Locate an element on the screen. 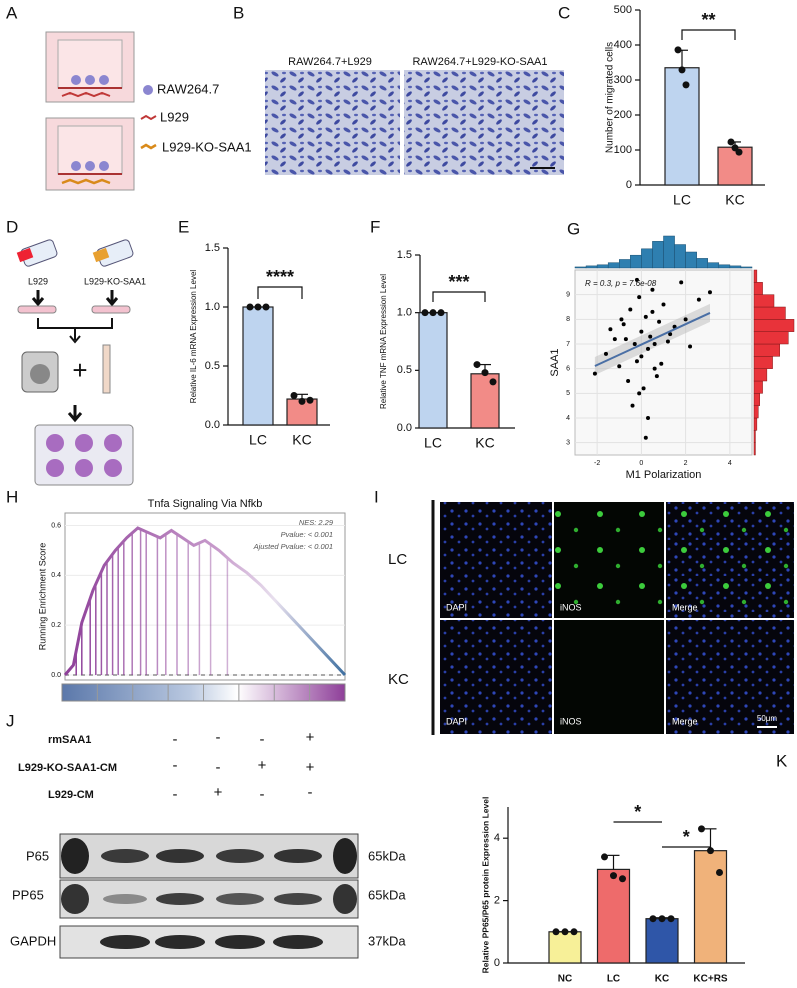 The height and width of the screenshot is (988, 797). treatment-sign: + is located at coordinates (310, 767).